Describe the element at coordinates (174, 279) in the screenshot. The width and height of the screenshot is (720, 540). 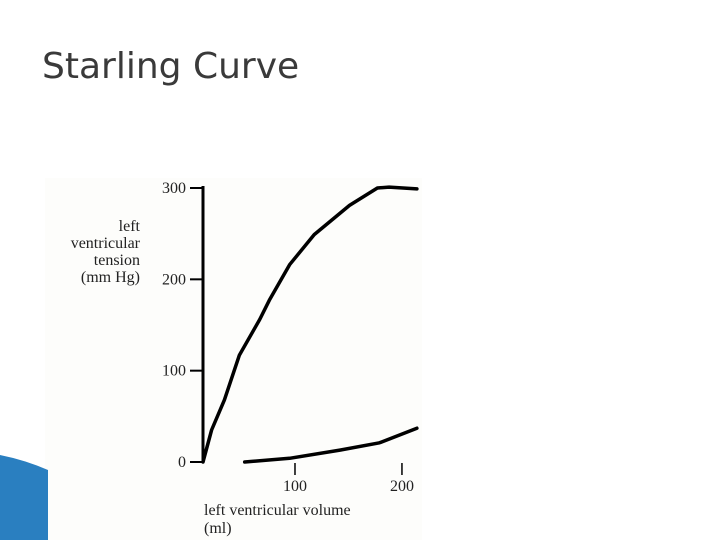
I see `y-tick-label: 200` at that location.